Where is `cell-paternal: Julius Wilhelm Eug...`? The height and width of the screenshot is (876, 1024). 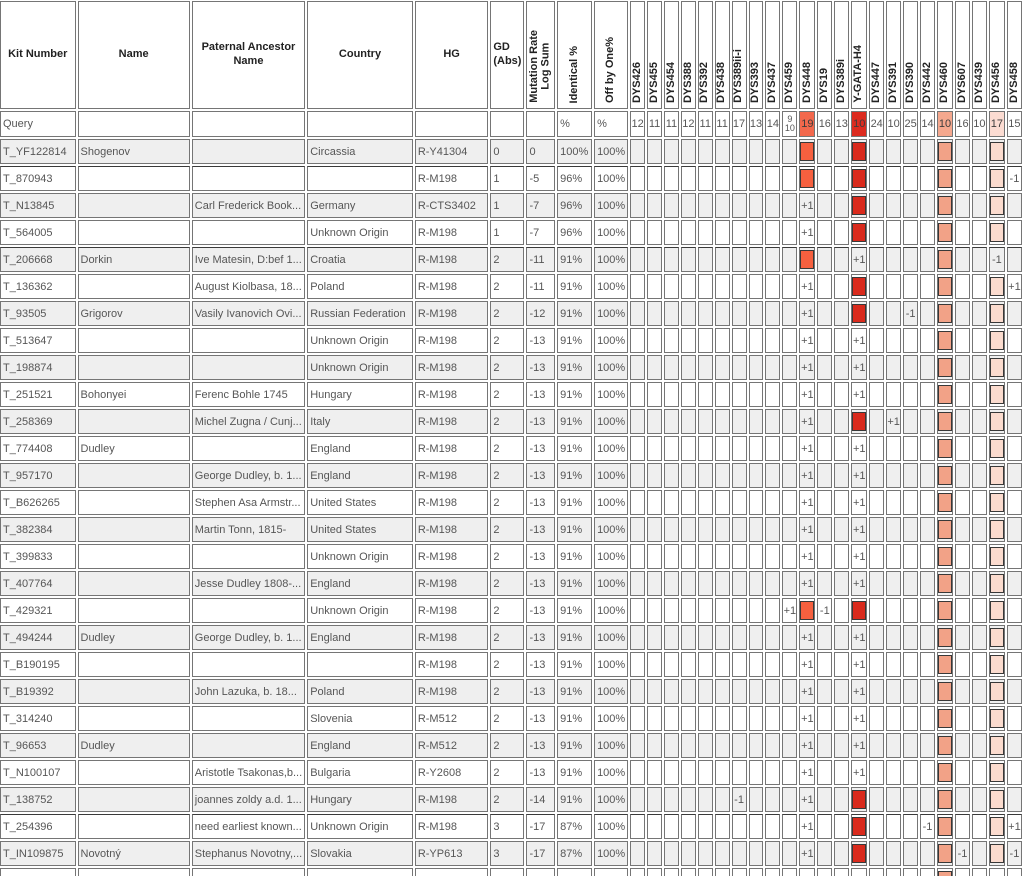 cell-paternal: Julius Wilhelm Eug... is located at coordinates (248, 872).